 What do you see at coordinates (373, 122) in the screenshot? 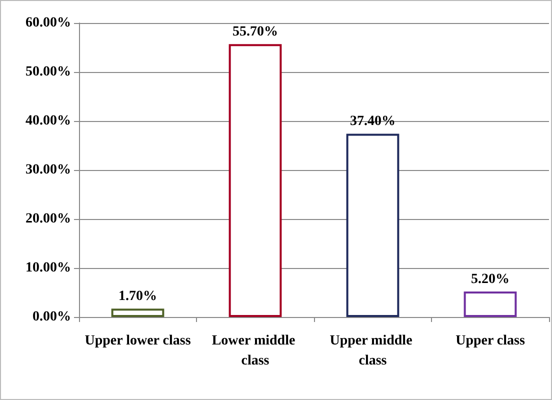
I see `data-label: 37.40%` at bounding box center [373, 122].